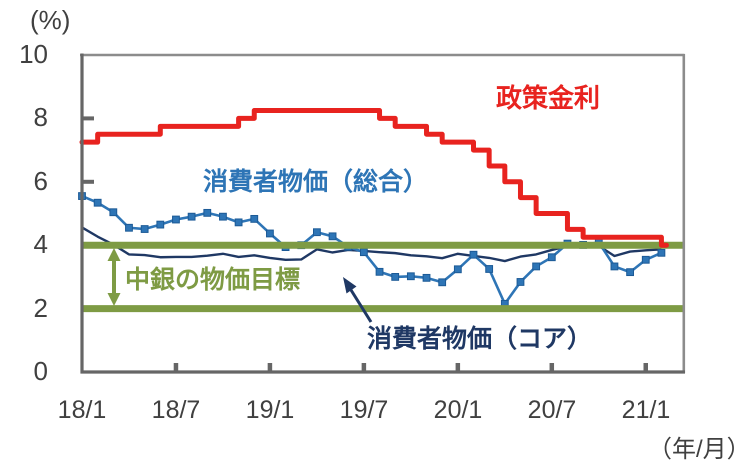 Image resolution: width=742 pixels, height=471 pixels. I want to click on y-tick-label-10: 10, so click(33, 54).